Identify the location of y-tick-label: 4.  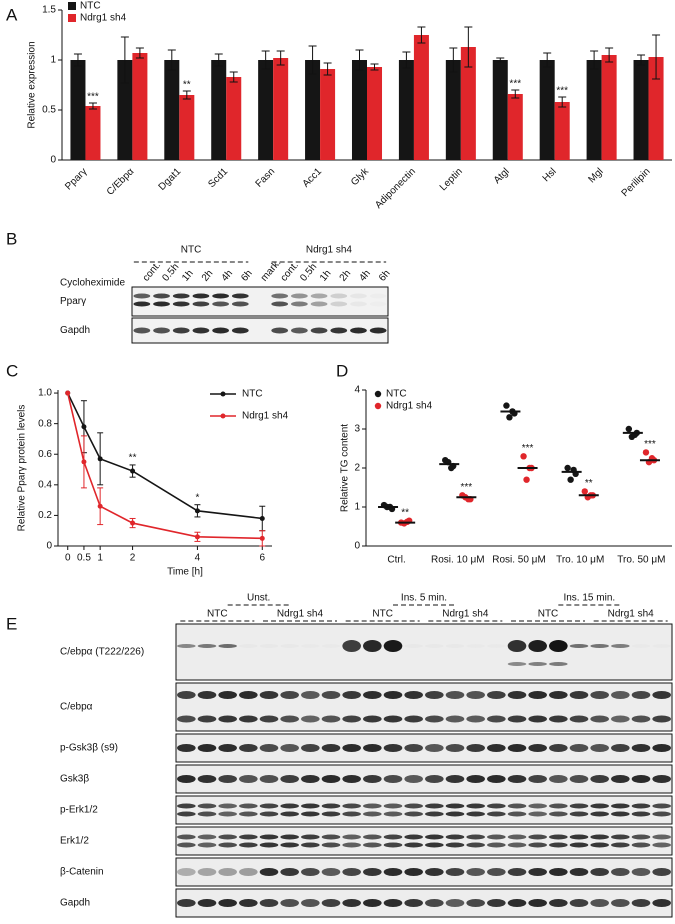
(357, 390).